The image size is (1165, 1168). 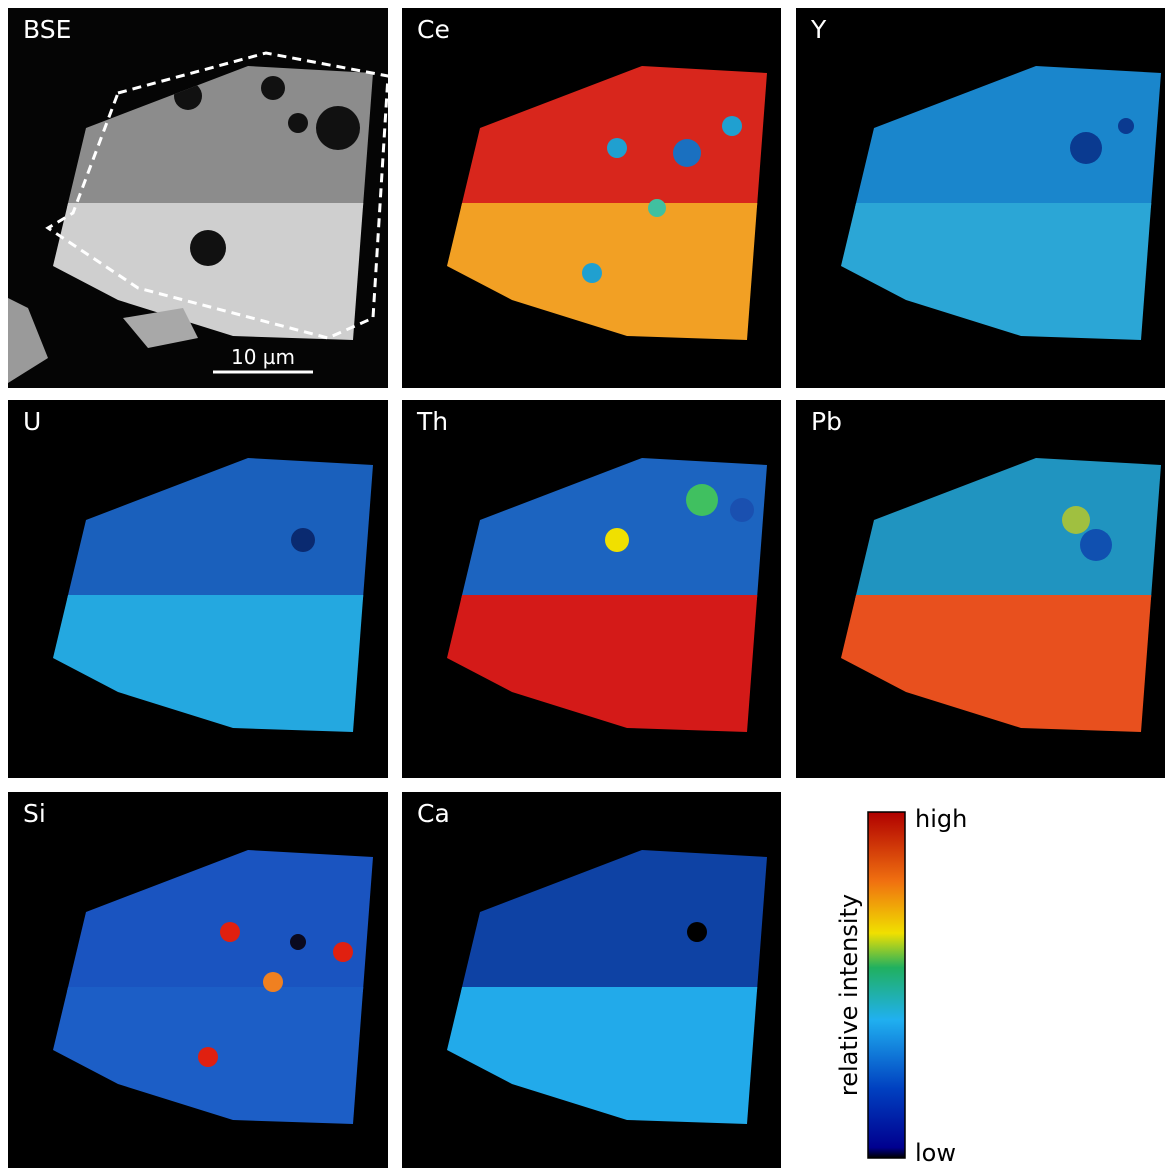 What do you see at coordinates (591, 980) in the screenshot?
I see `panel: Ca` at bounding box center [591, 980].